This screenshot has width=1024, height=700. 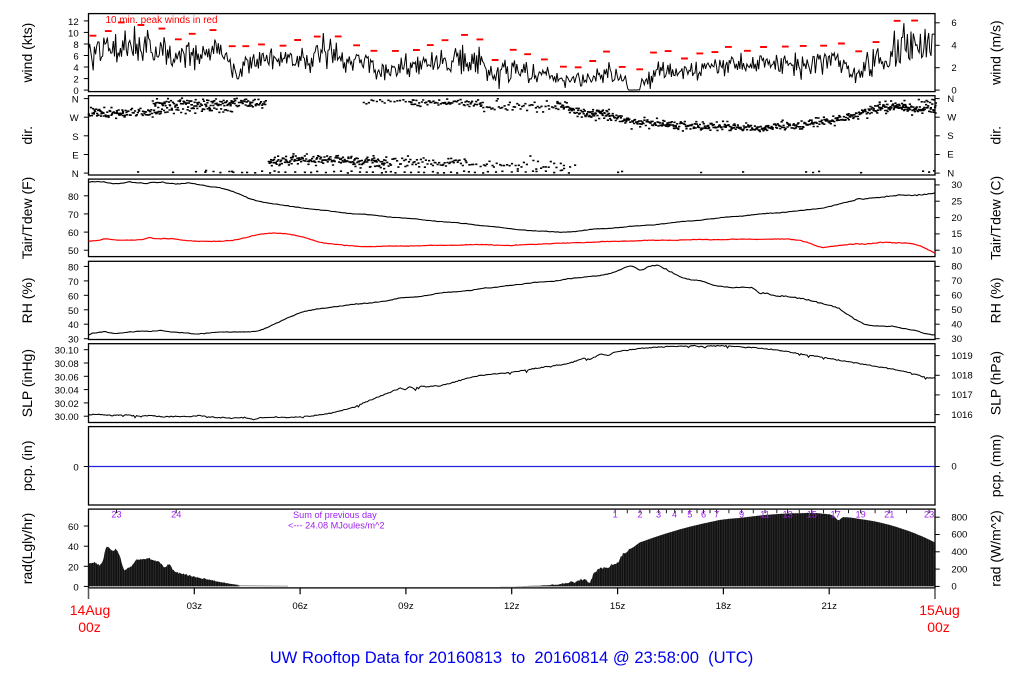 I want to click on svg-text: SLP (inHg), so click(x=27, y=383).